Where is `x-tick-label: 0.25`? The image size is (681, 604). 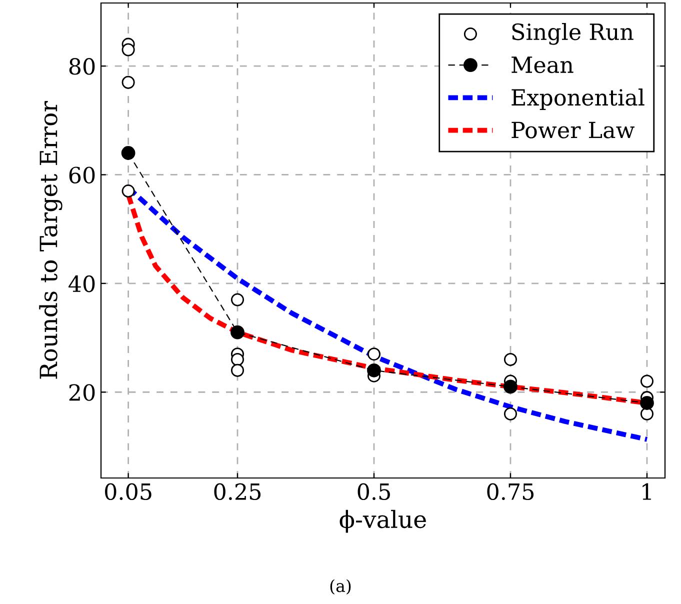
x-tick-label: 0.25 is located at coordinates (237, 491).